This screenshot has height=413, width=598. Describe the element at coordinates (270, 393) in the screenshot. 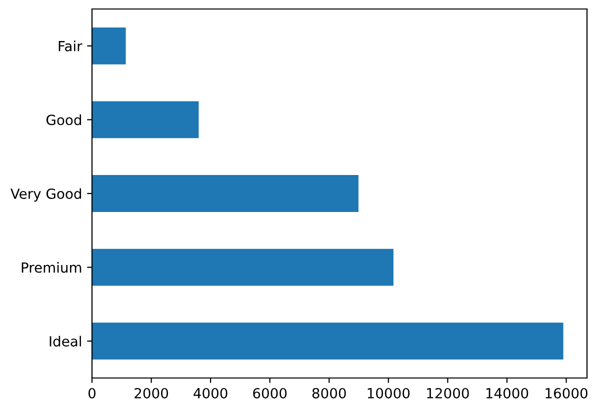

I see `x-tick-label: 6000` at that location.